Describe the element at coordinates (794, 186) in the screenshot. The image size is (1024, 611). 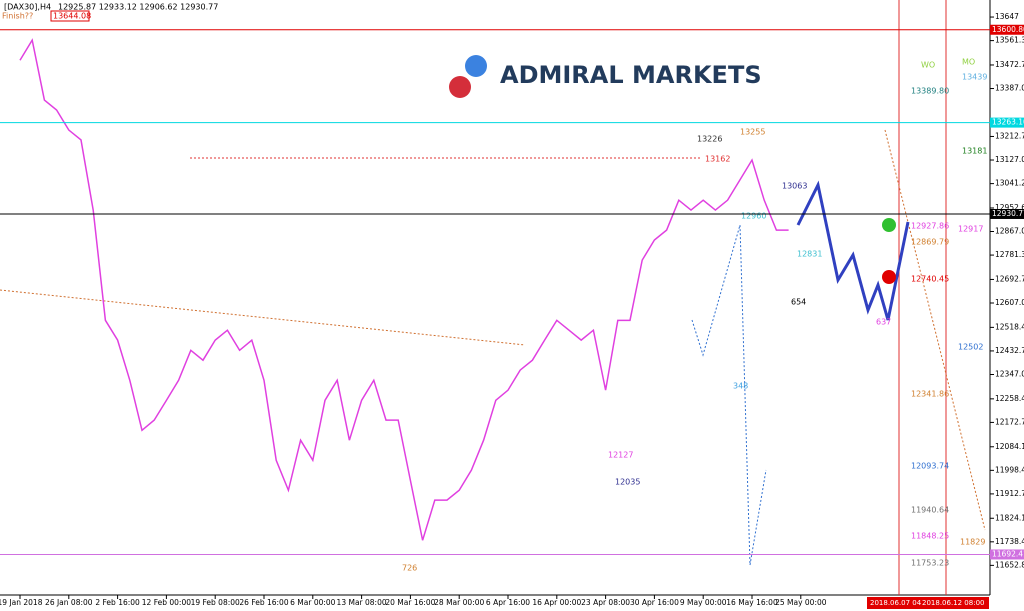
I see `annotation: 13063` at that location.